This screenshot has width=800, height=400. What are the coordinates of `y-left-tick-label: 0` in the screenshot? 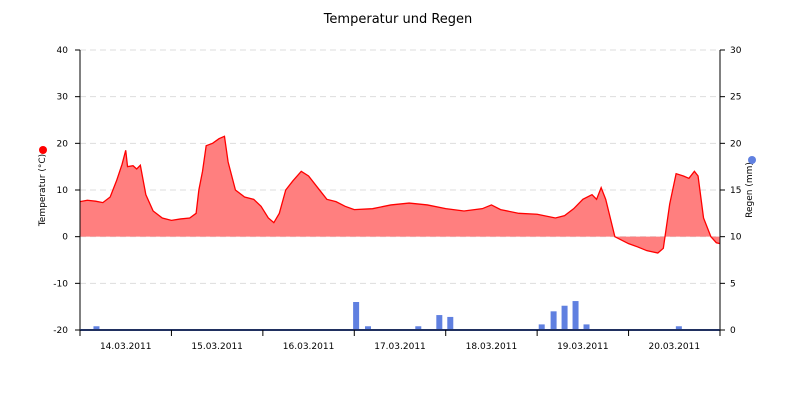 It's located at (65, 238).